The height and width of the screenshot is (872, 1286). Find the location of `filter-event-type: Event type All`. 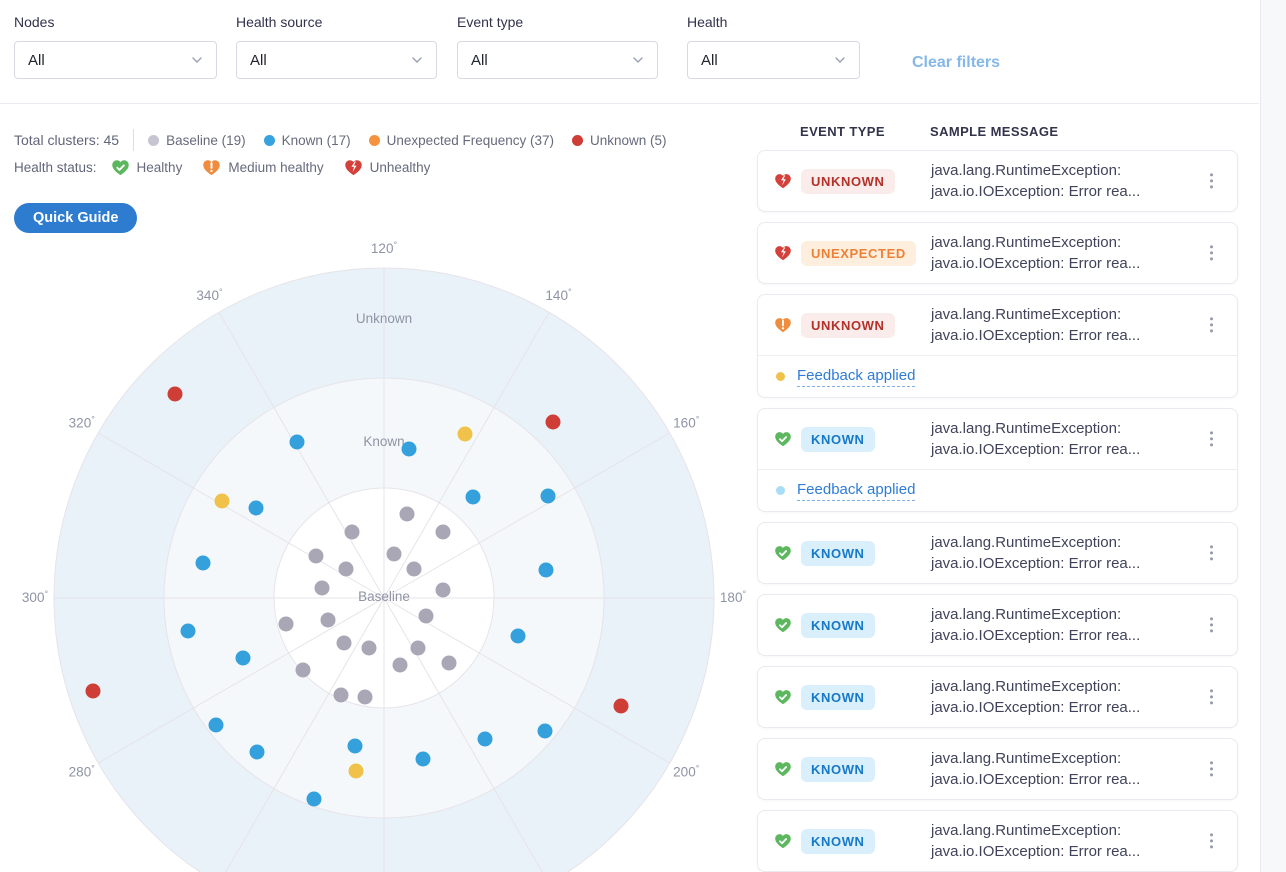

filter-event-type: Event type All is located at coordinates (557, 46).